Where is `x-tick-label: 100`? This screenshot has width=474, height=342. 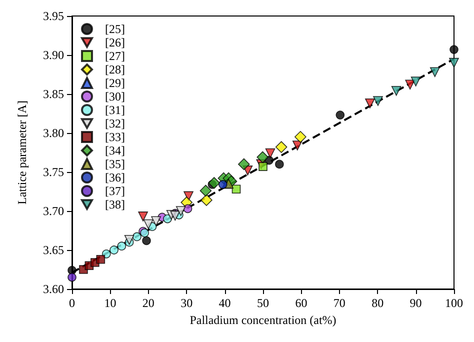
x-tick-label: 100 is located at coordinates (454, 303).